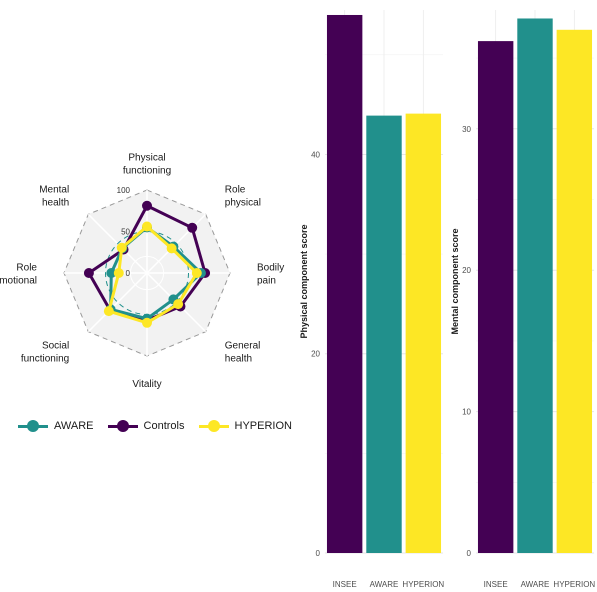 The width and height of the screenshot is (597, 592). Describe the element at coordinates (466, 129) in the screenshot. I see `mental-ytick-label: 30` at that location.